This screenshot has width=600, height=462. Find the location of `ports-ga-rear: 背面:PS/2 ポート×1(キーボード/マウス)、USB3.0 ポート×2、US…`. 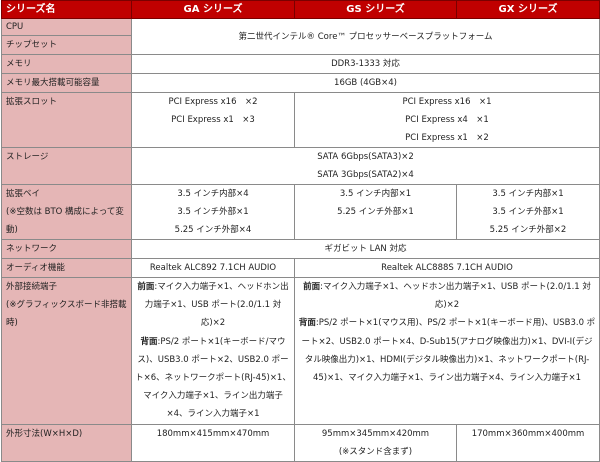

ports-ga-rear: 背面:PS/2 ポート×1(キーボード/マウス)、USB3.0 ポート×2、US… is located at coordinates (213, 378).